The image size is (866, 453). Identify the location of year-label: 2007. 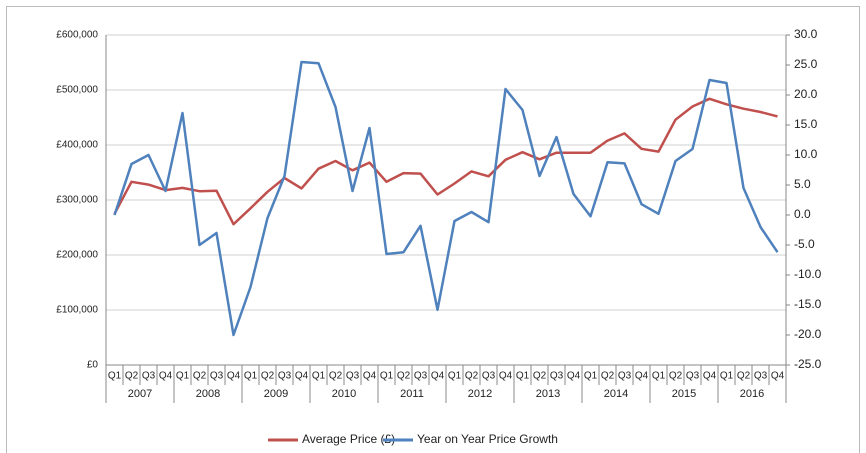
(140, 394).